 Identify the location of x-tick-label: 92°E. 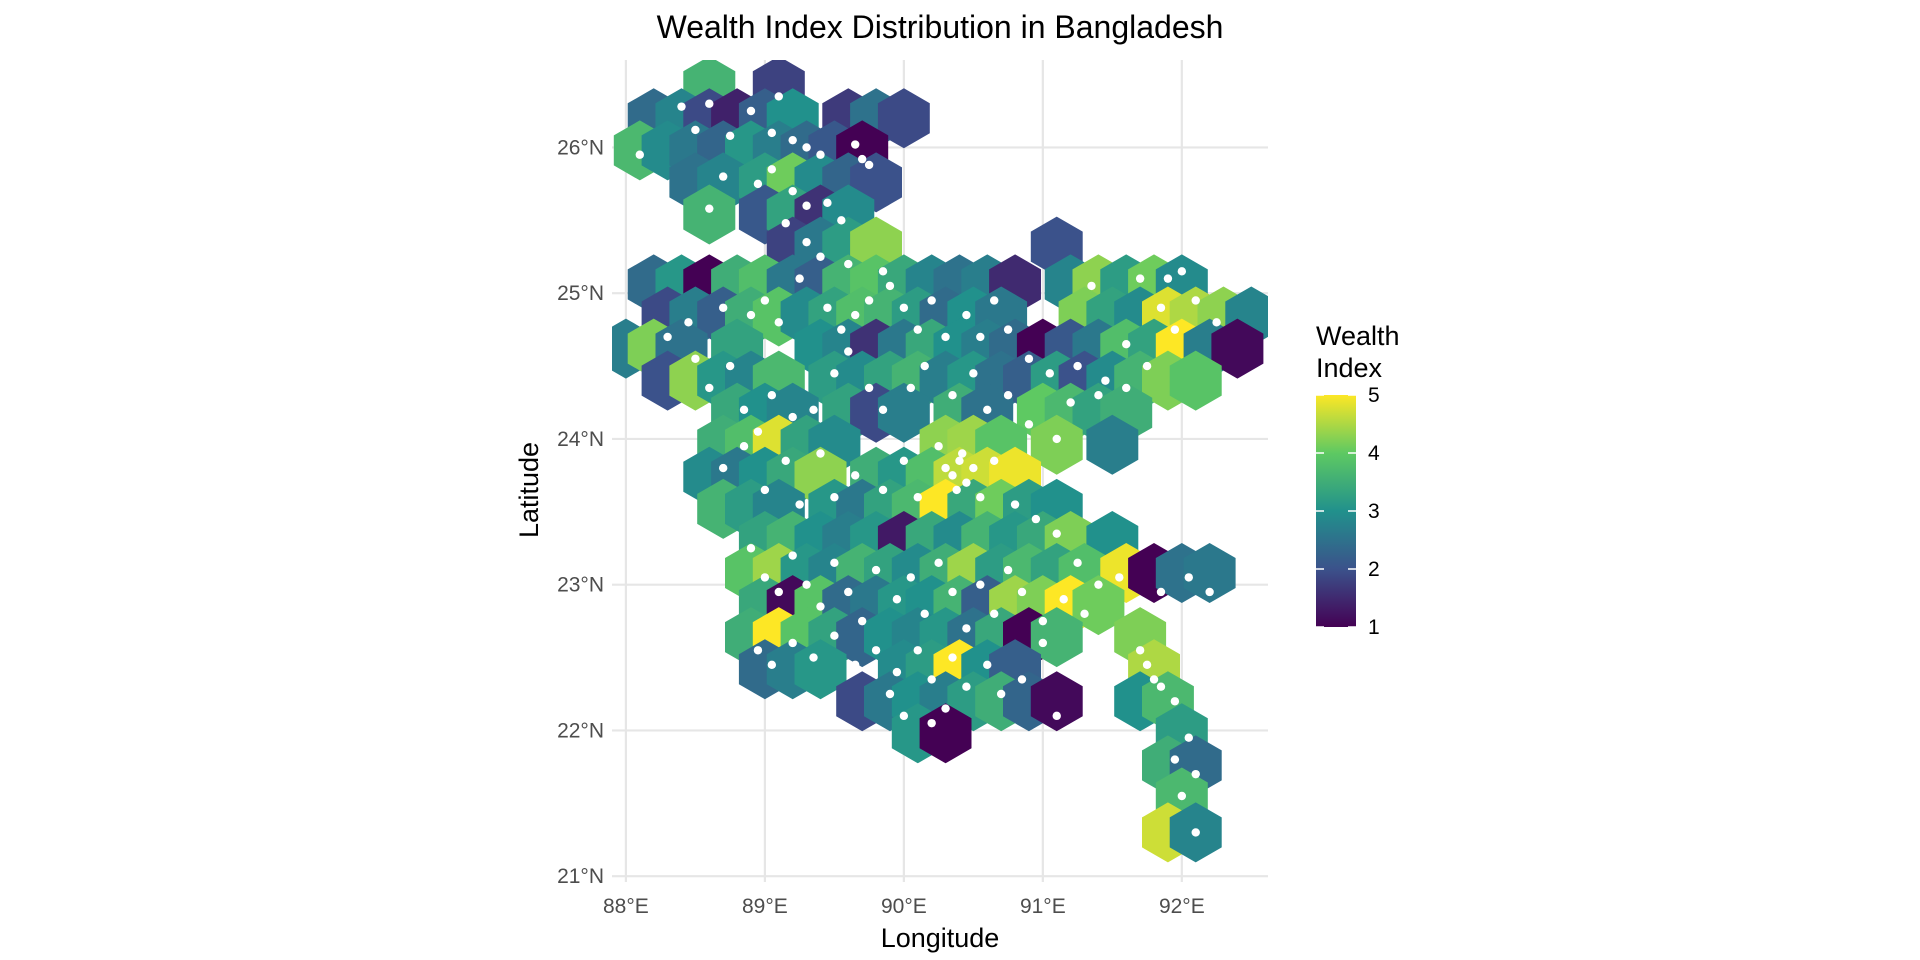
(1182, 906).